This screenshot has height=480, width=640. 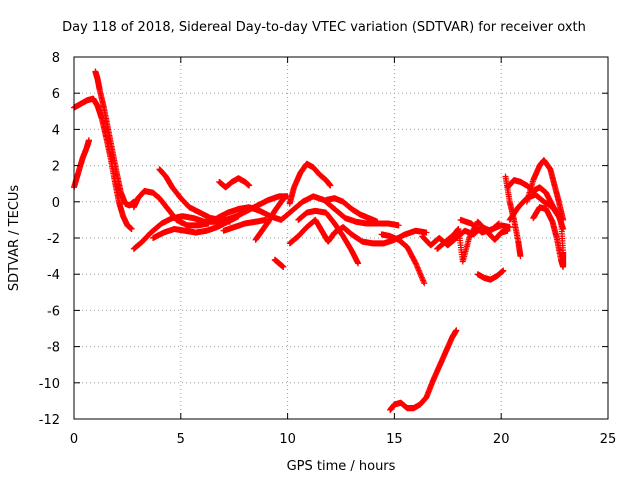 I want to click on y-tick-label: -12, so click(x=49, y=420).